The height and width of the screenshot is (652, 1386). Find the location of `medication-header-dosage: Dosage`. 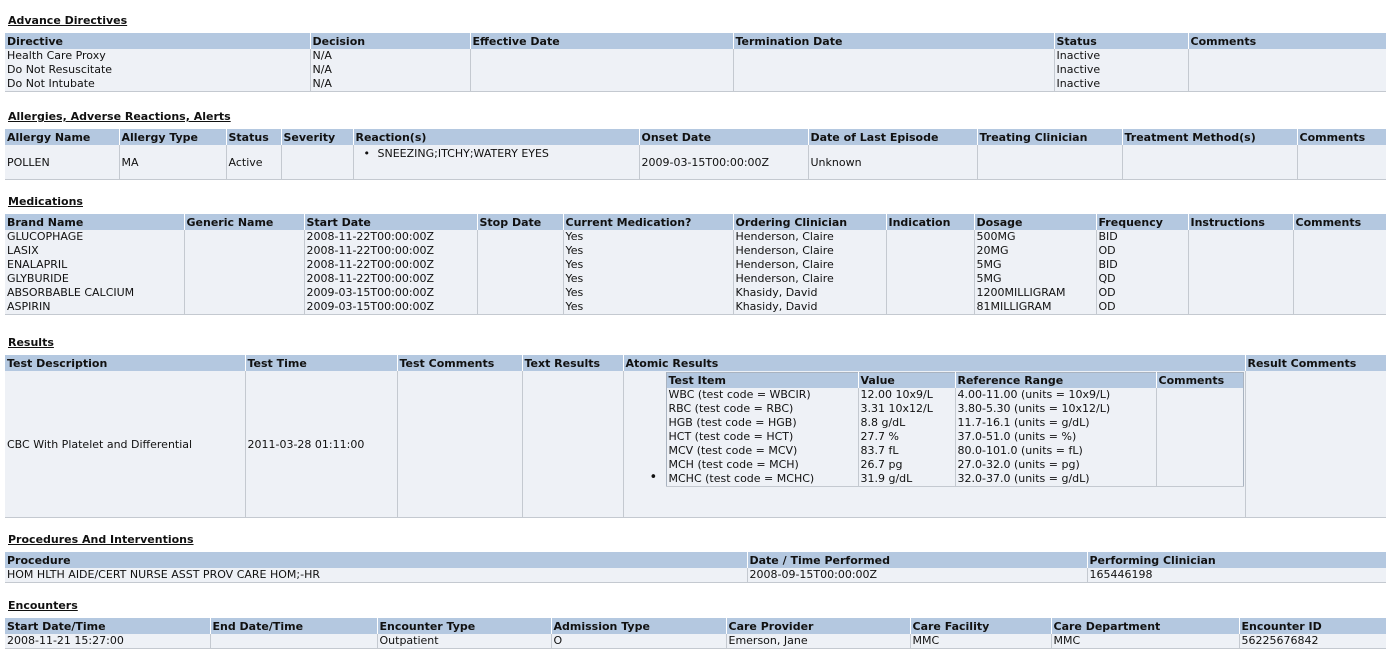

medication-header-dosage: Dosage is located at coordinates (1034, 222).